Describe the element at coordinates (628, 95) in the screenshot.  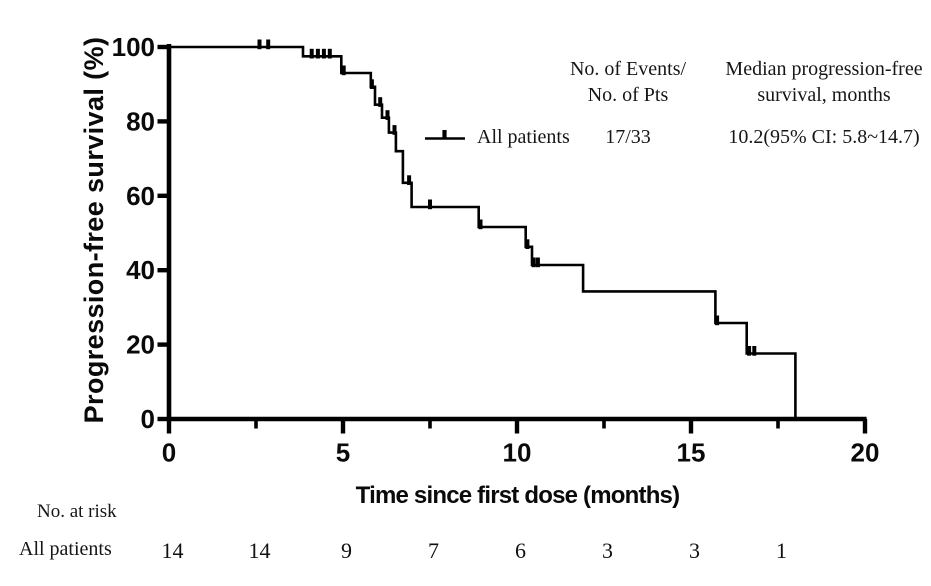
I see `legend-col1-header-line2: No. of Pts` at that location.